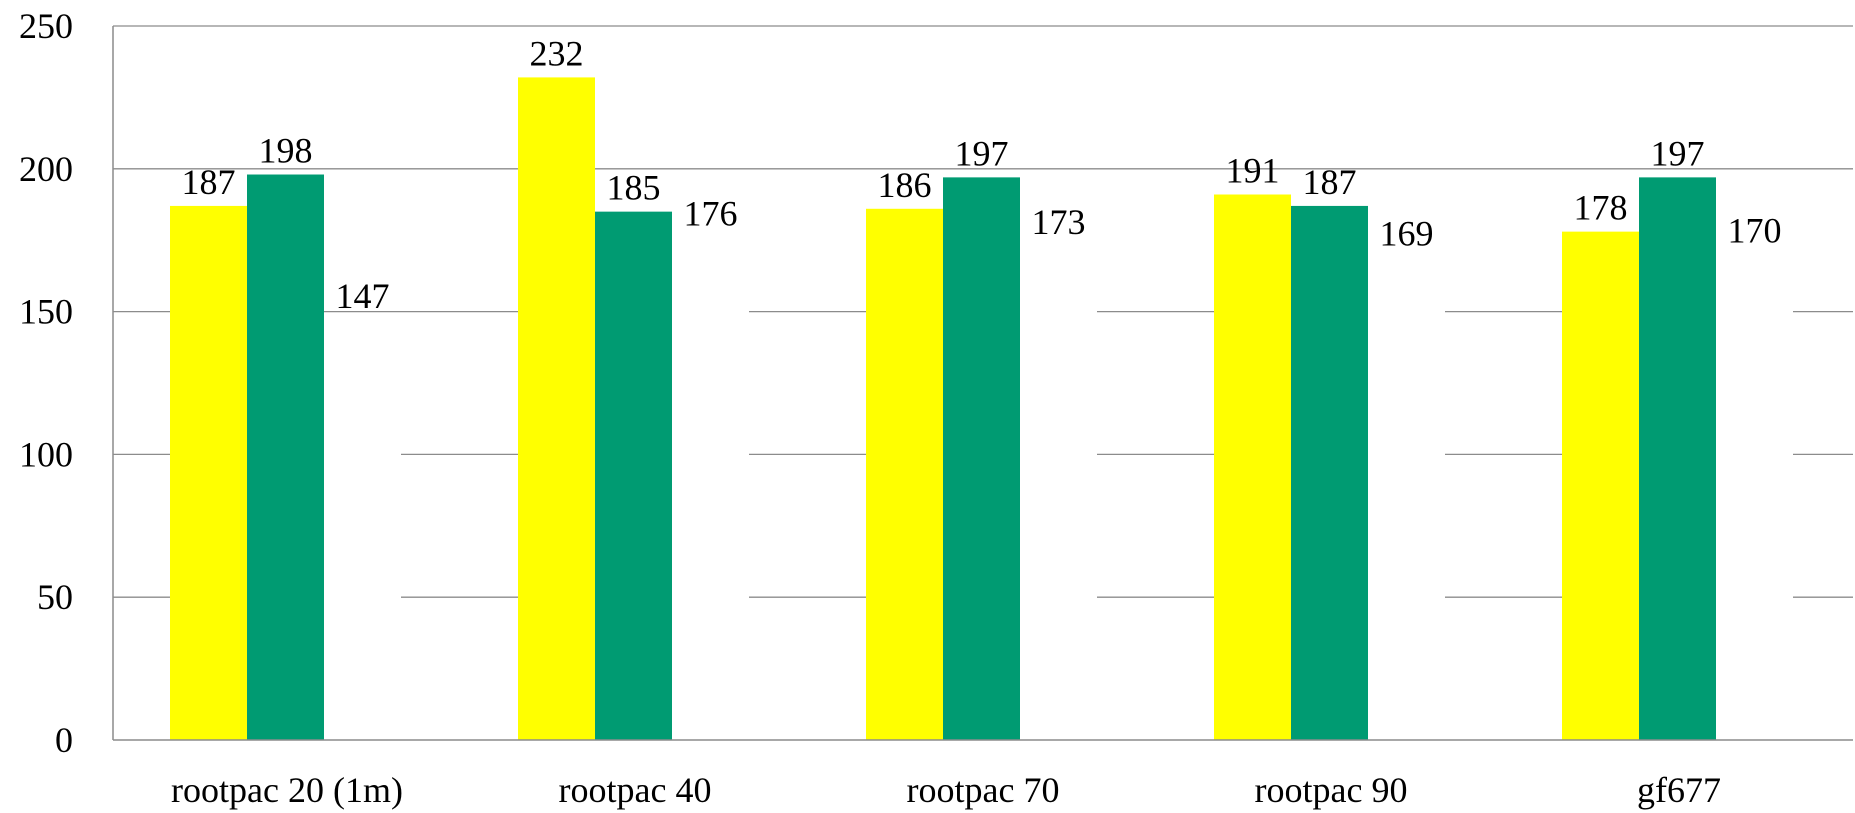  I want to click on data-label: 232, so click(557, 53).